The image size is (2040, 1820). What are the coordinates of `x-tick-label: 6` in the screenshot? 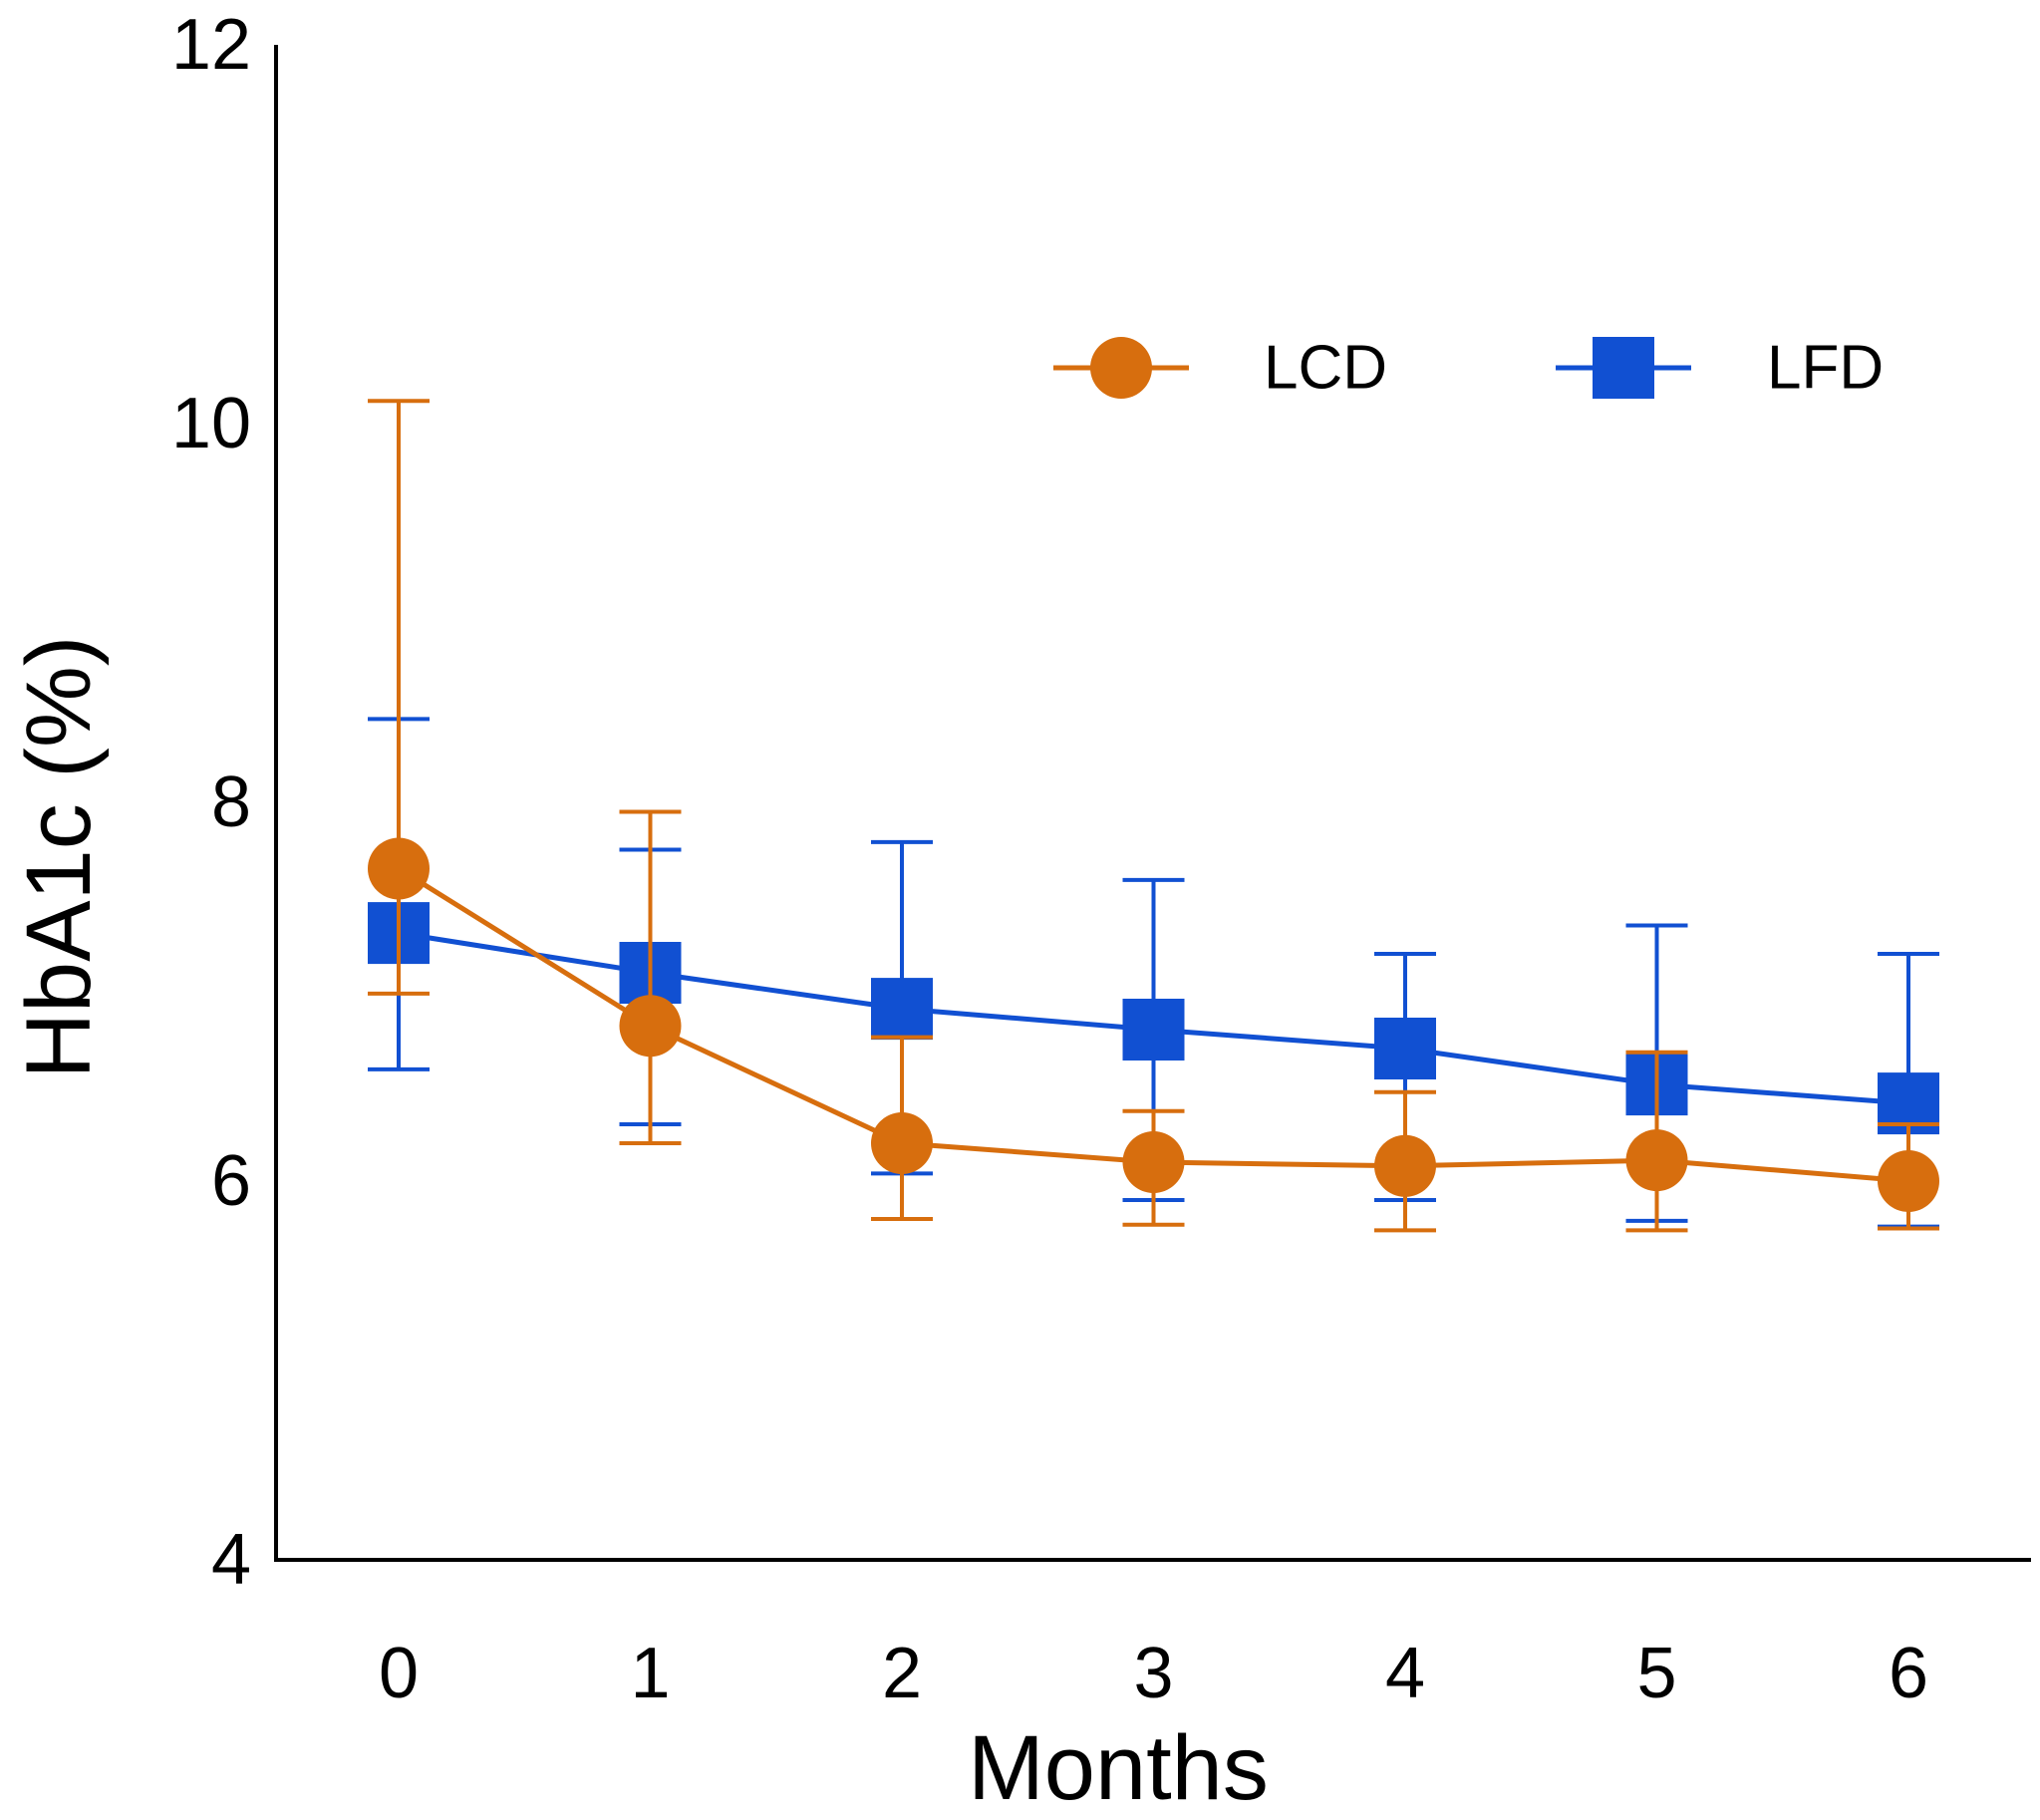 It's located at (1908, 1673).